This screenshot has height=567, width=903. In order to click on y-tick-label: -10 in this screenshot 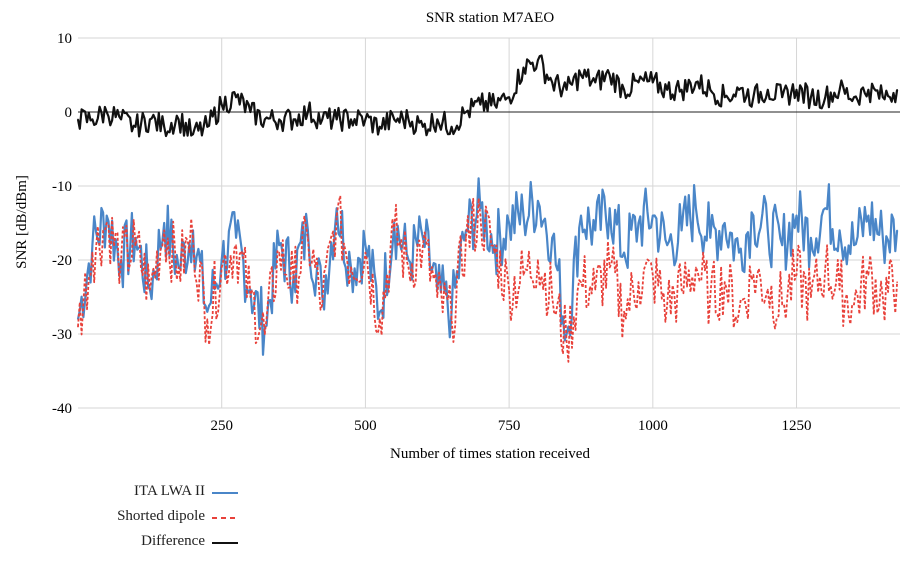, I will do `click(62, 187)`.